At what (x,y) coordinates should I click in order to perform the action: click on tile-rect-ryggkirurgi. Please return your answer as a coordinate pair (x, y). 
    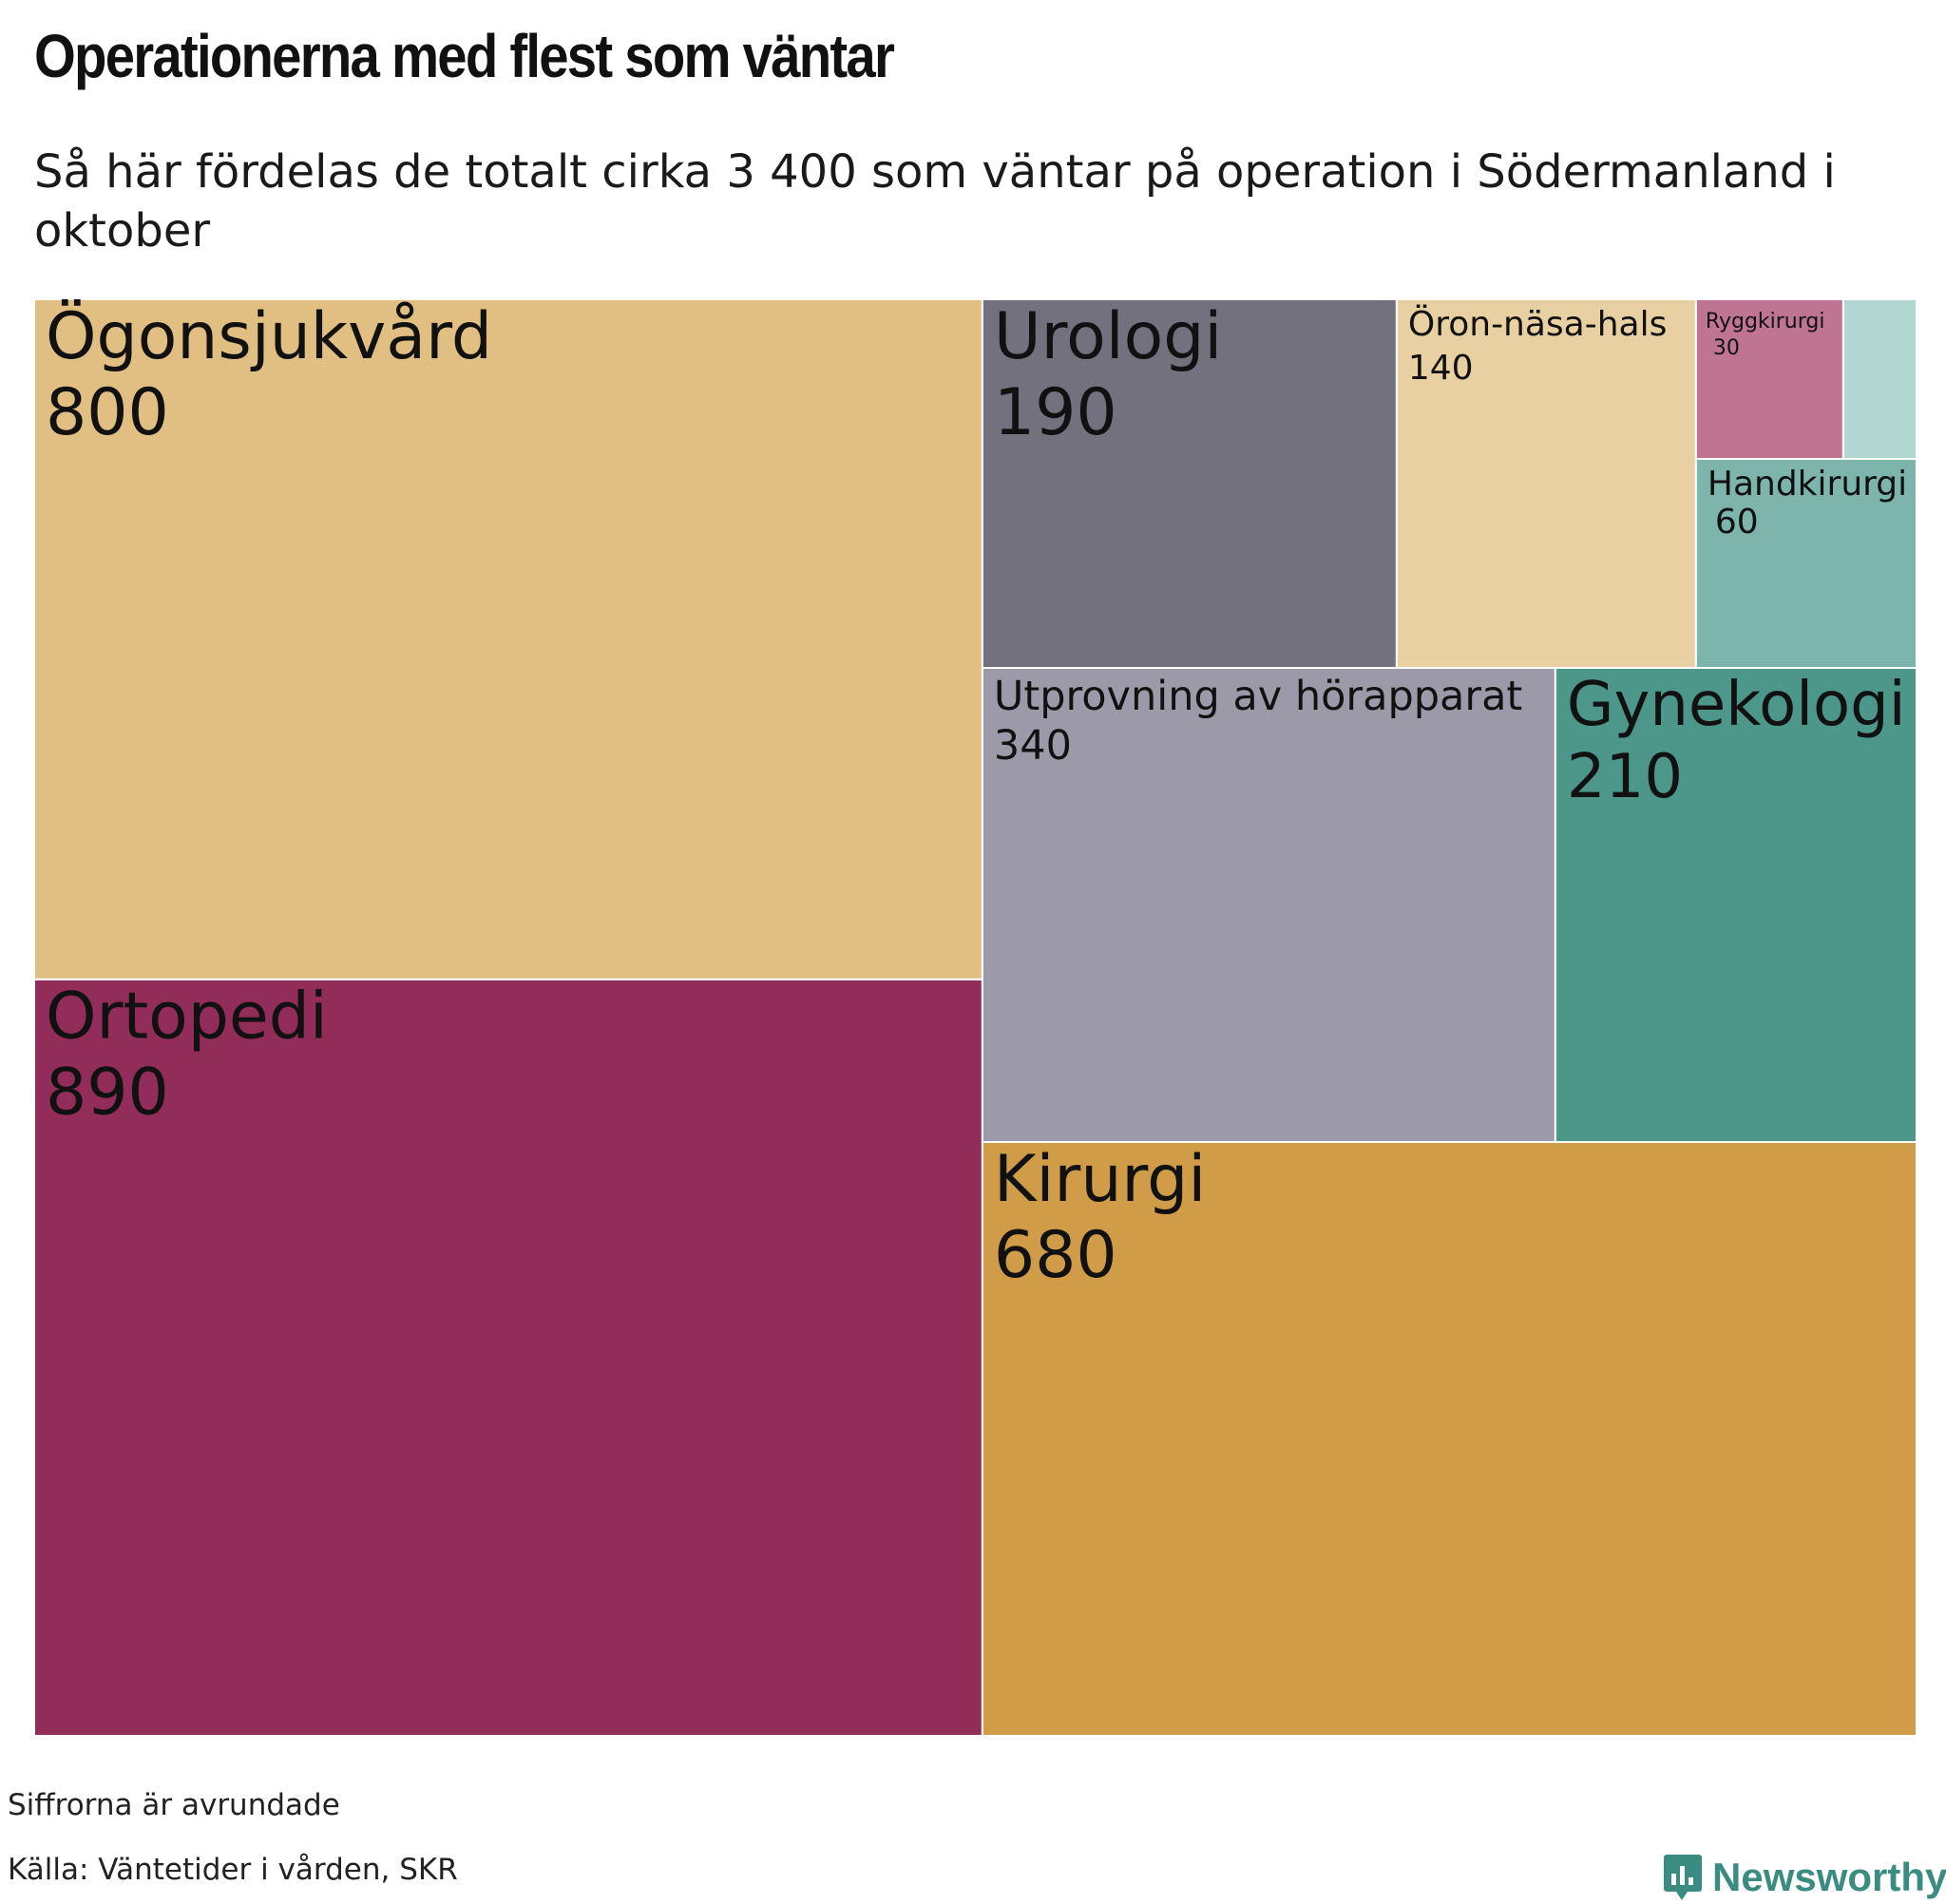
    Looking at the image, I should click on (1769, 379).